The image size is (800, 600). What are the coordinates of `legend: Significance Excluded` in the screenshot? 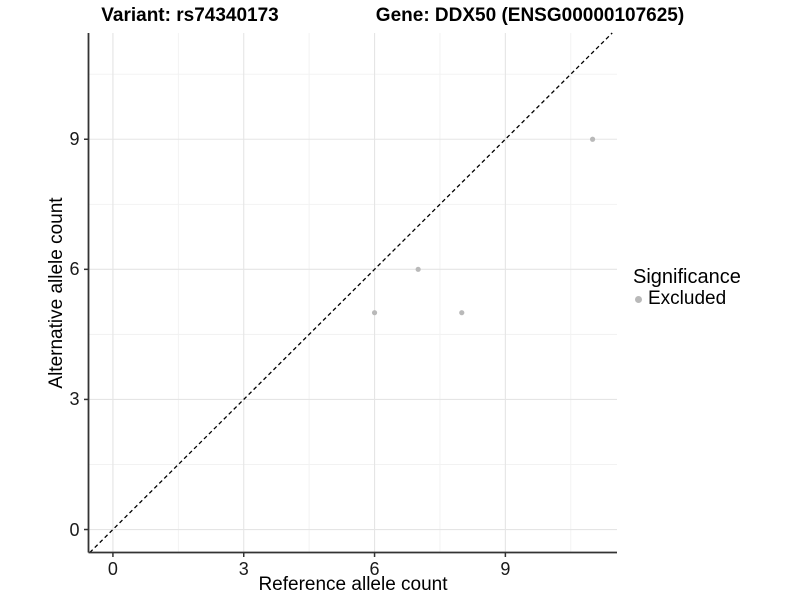 It's located at (687, 288).